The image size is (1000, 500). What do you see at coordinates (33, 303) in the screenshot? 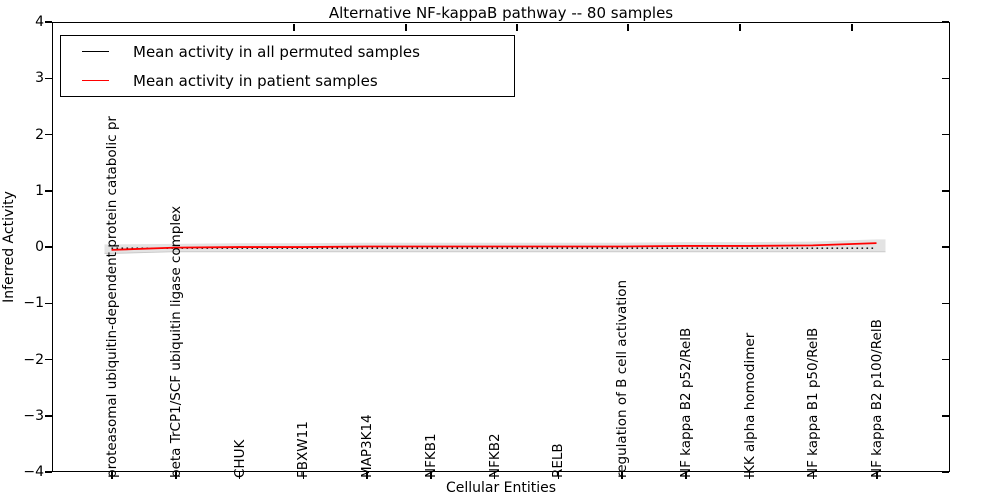
I see `y-tick-label: −1` at bounding box center [33, 303].